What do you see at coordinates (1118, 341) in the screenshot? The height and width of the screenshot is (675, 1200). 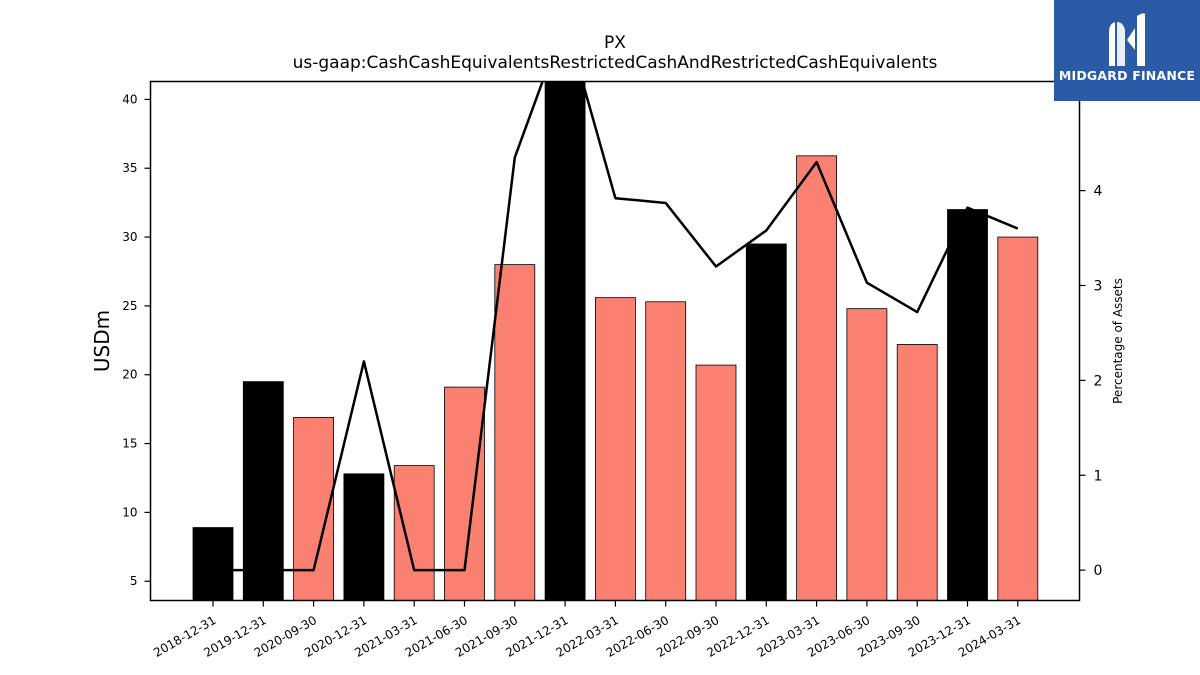 I see `y2-axis-label: Percentage of Assets` at bounding box center [1118, 341].